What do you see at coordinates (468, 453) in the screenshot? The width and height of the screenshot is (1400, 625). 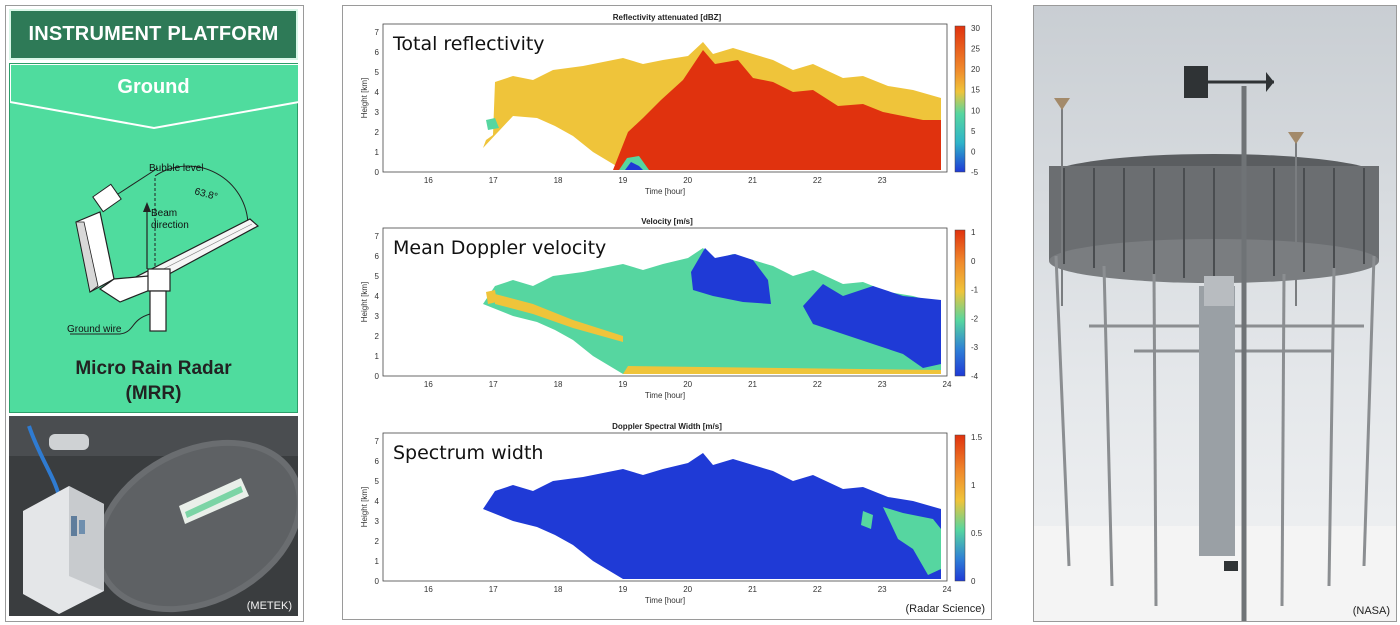 I see `plot3-overlay: Spectrum width` at bounding box center [468, 453].